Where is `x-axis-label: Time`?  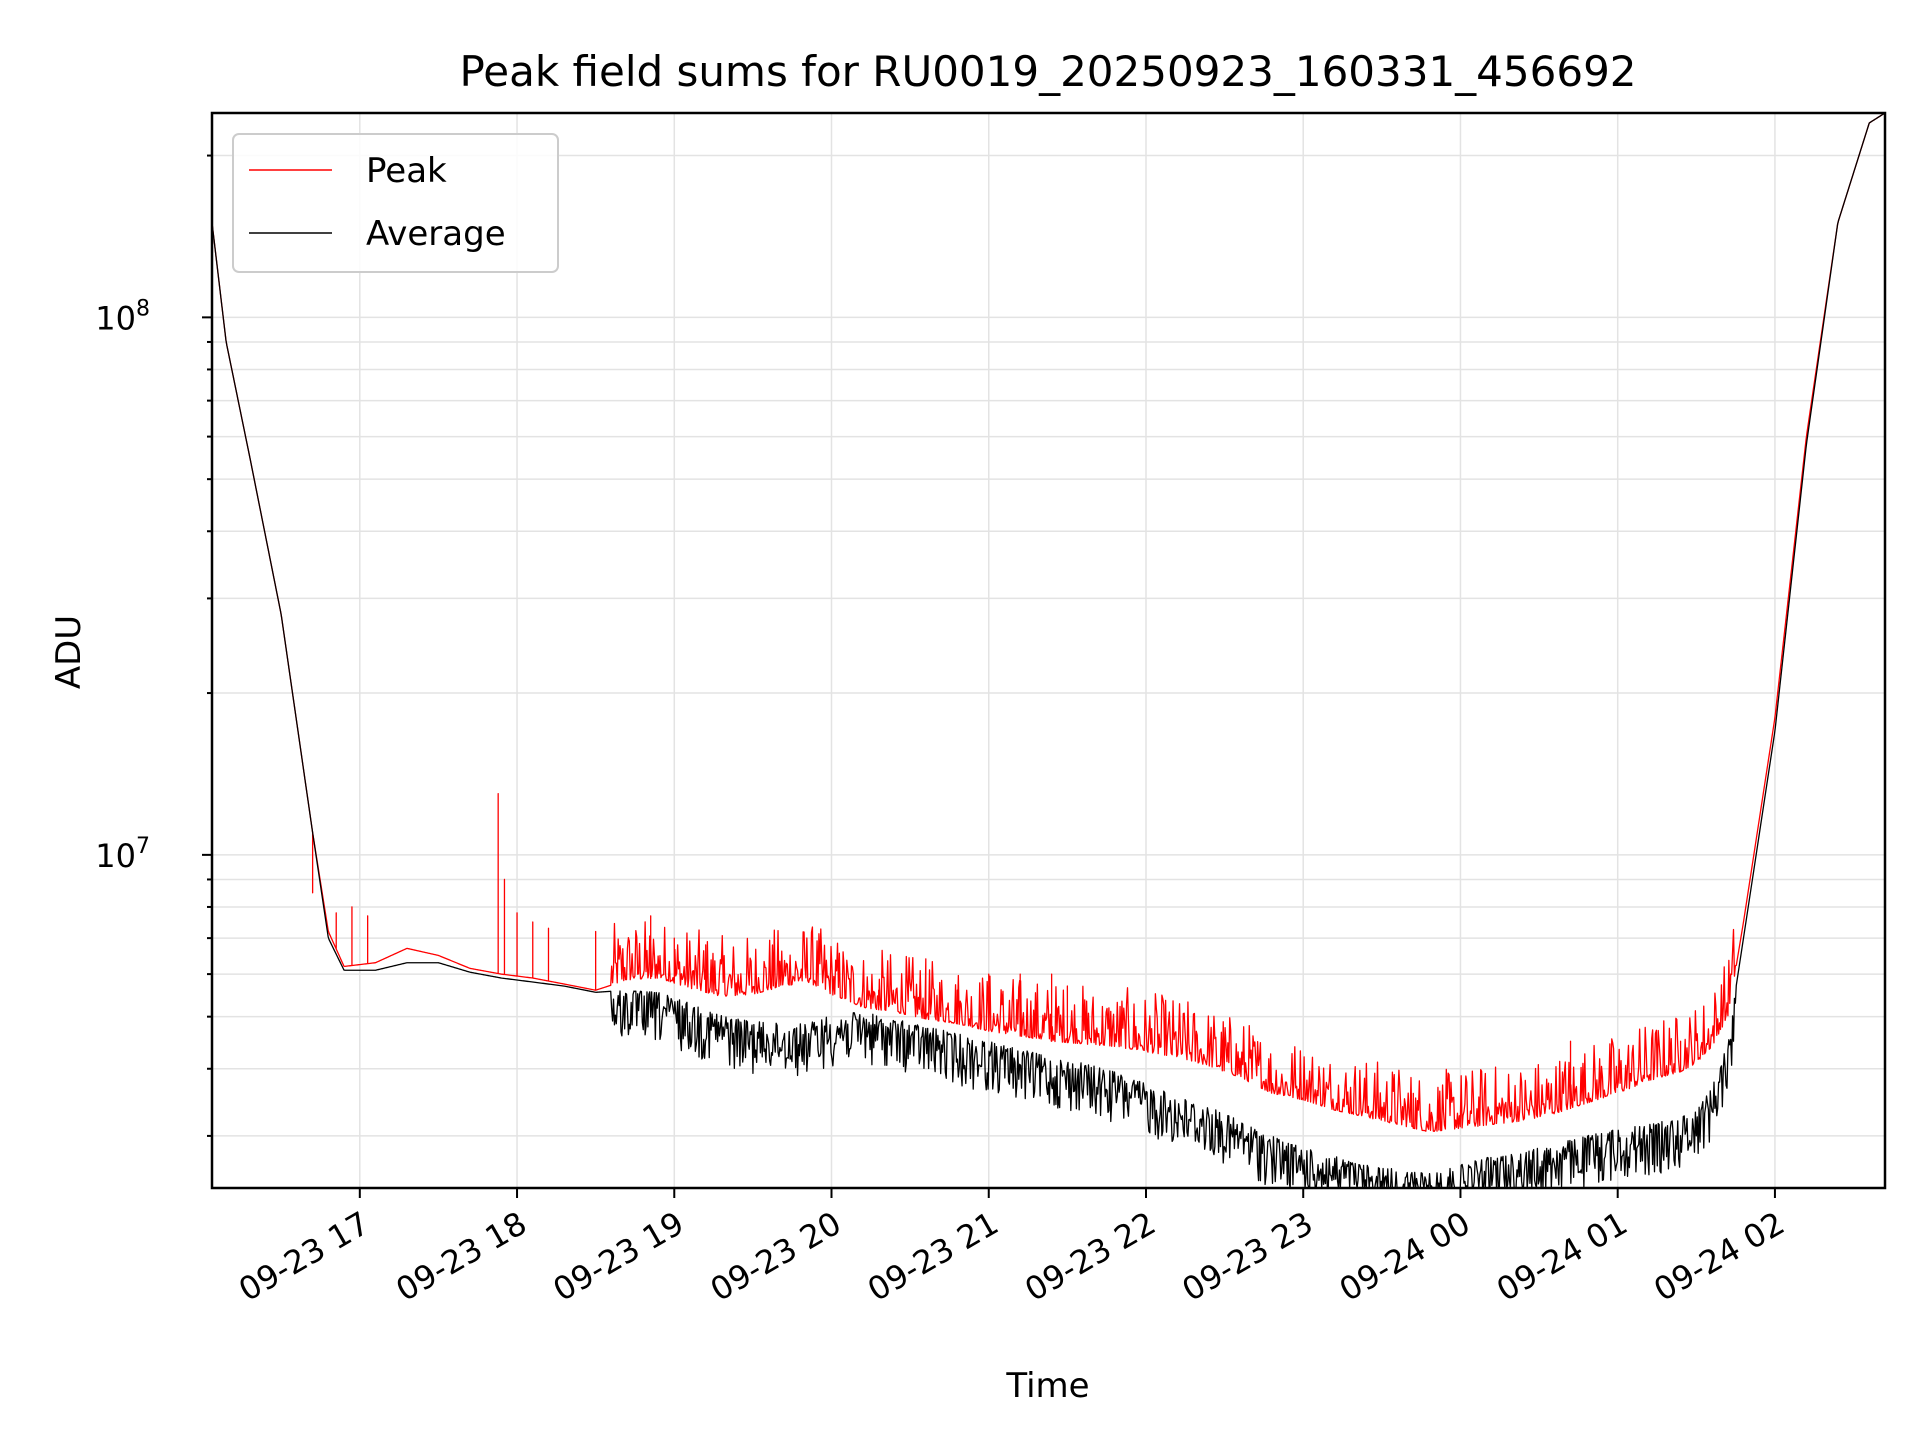 x-axis-label: Time is located at coordinates (1047, 1386).